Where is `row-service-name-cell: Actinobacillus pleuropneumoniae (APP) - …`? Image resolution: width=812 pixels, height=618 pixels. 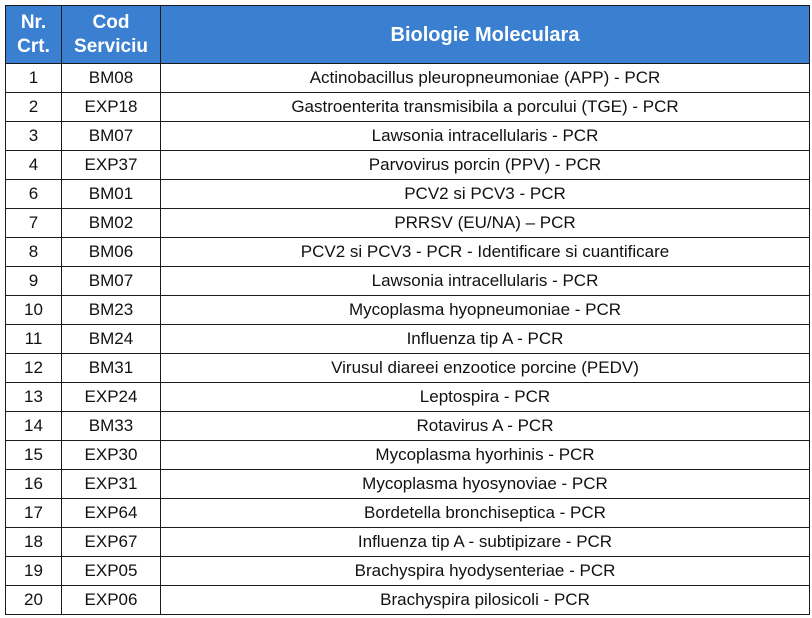 row-service-name-cell: Actinobacillus pleuropneumoniae (APP) - … is located at coordinates (485, 78).